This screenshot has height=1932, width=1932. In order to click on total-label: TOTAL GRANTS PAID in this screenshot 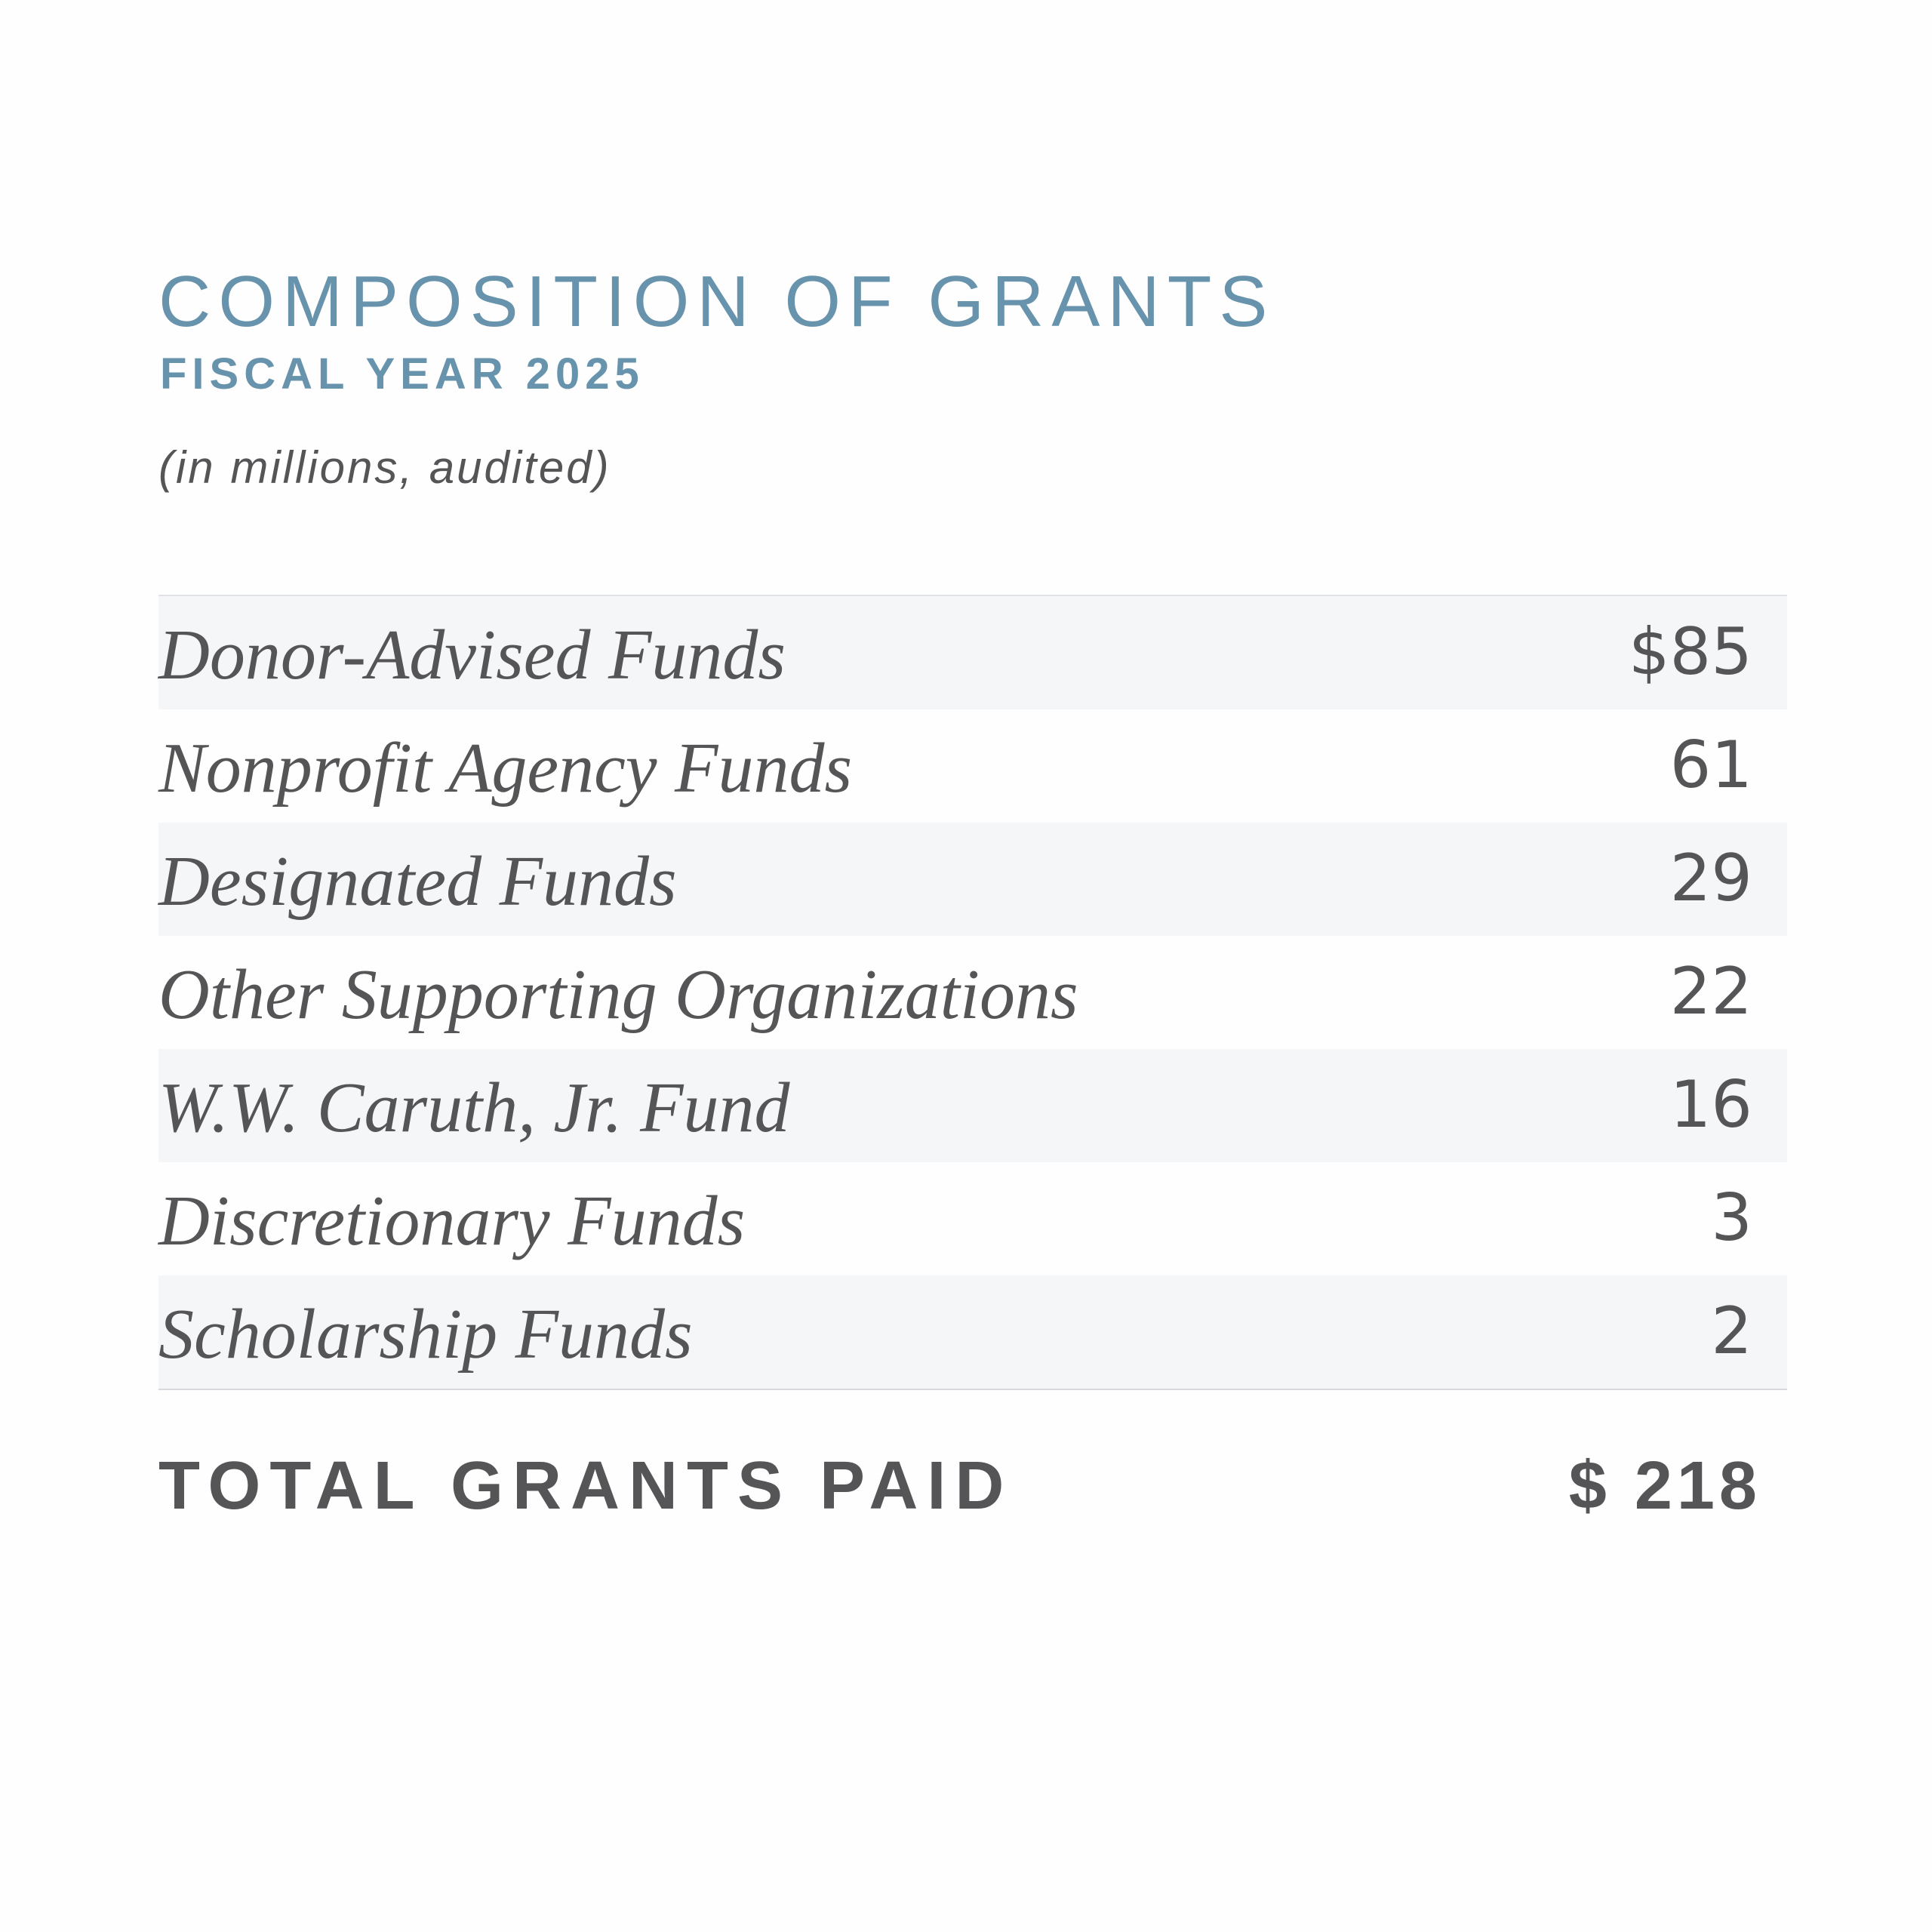, I will do `click(586, 1486)`.